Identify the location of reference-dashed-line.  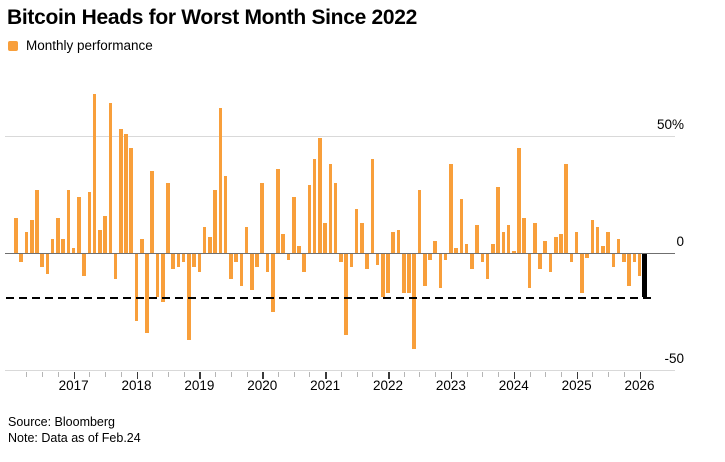
(331, 298).